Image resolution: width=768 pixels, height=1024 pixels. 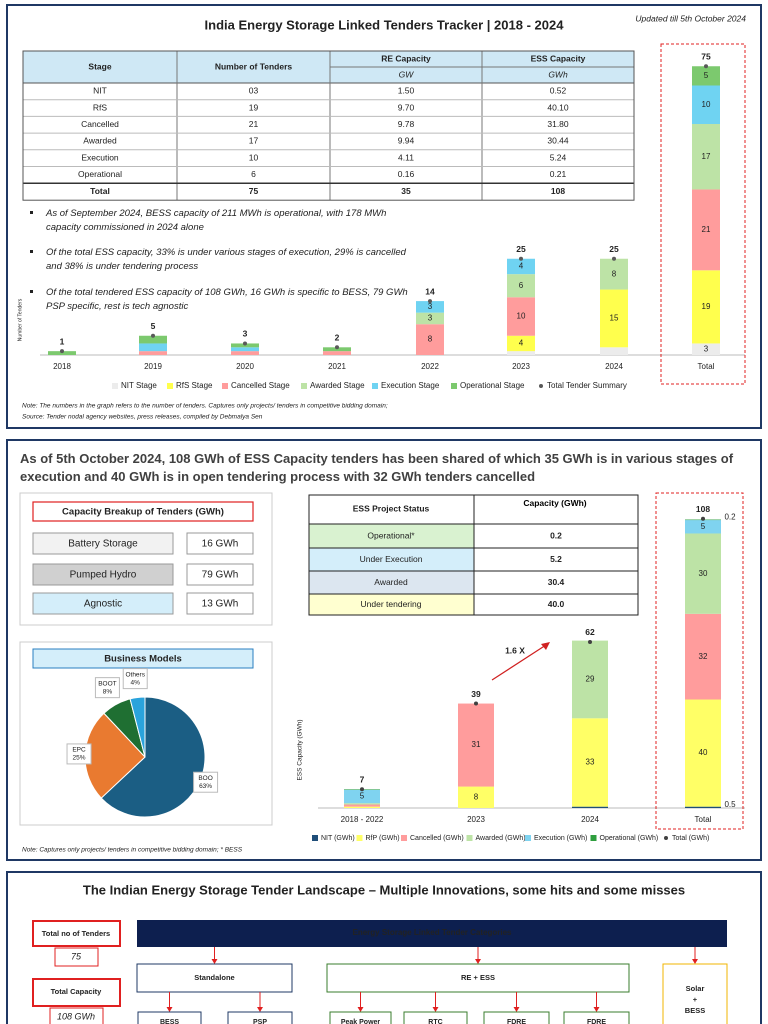 What do you see at coordinates (695, 993) in the screenshot?
I see `group-box` at bounding box center [695, 993].